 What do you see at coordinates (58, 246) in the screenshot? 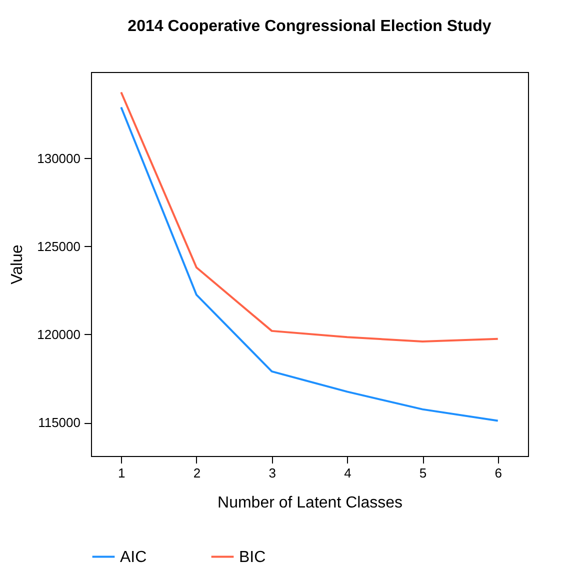
I see `y-tick-label: 125000` at bounding box center [58, 246].